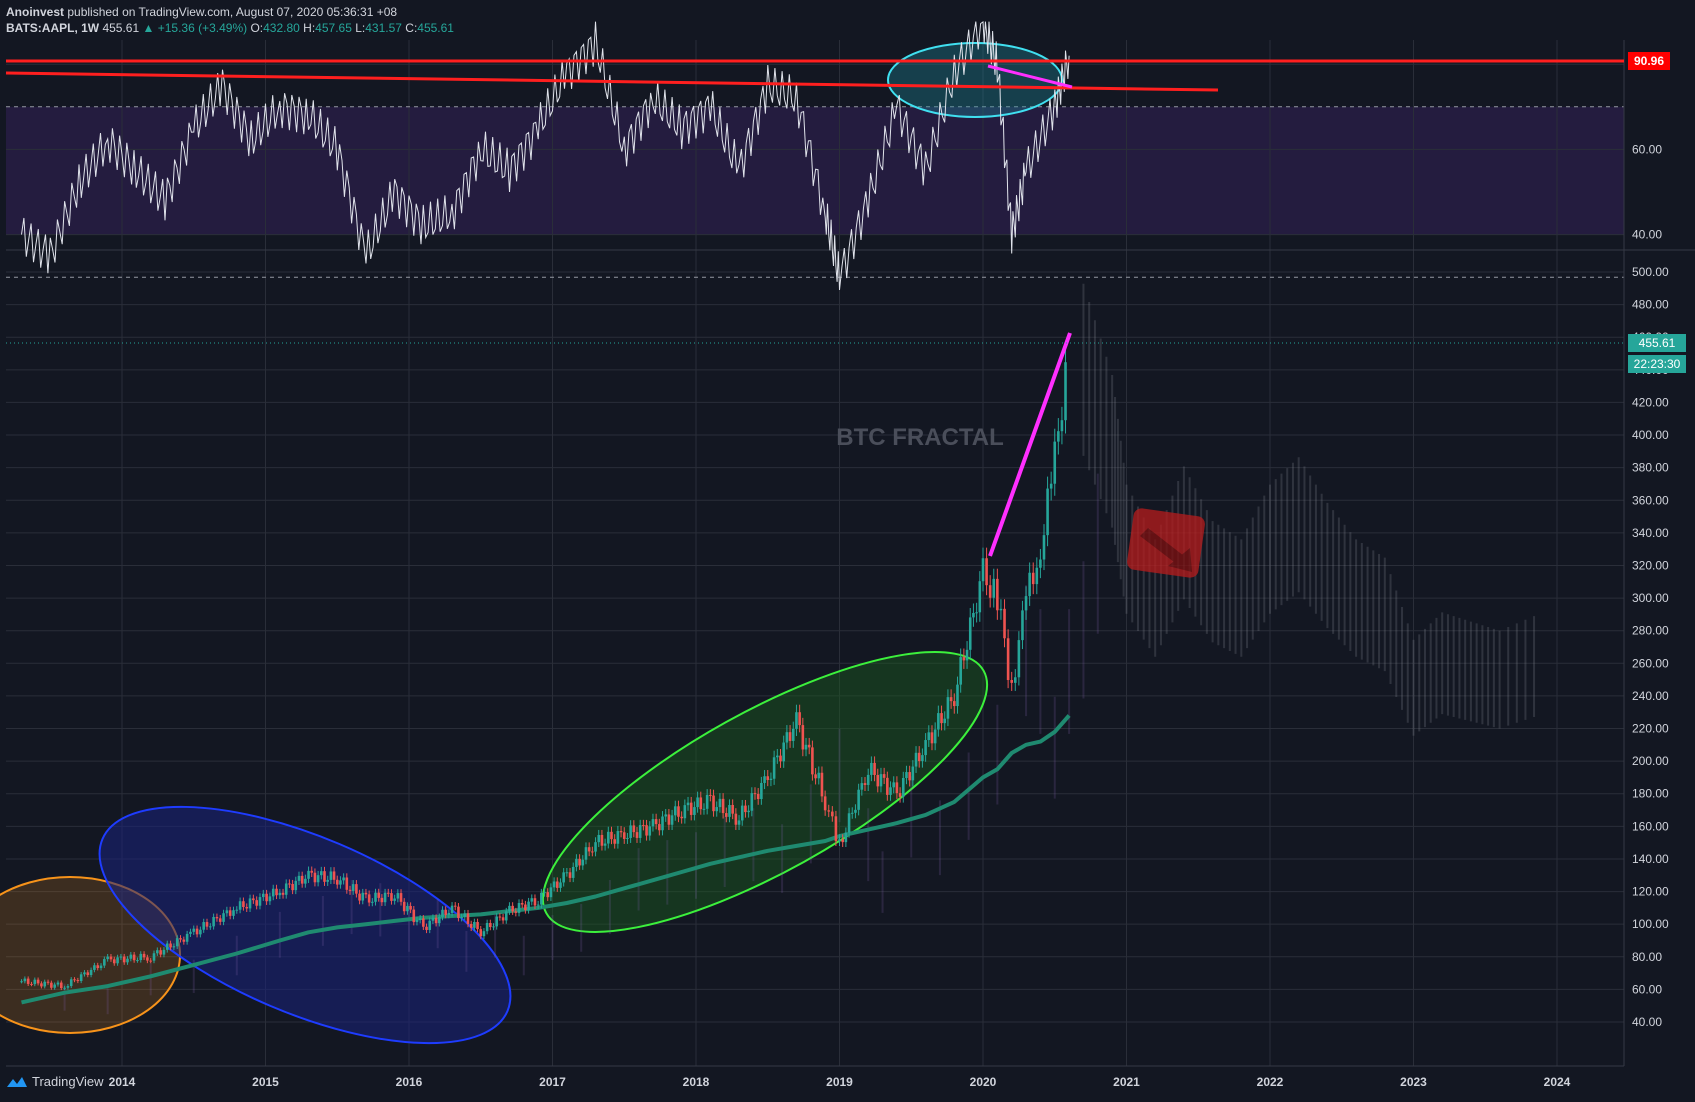 This screenshot has width=1695, height=1102. What do you see at coordinates (1647, 957) in the screenshot?
I see `price-tick-label: 80.00` at bounding box center [1647, 957].